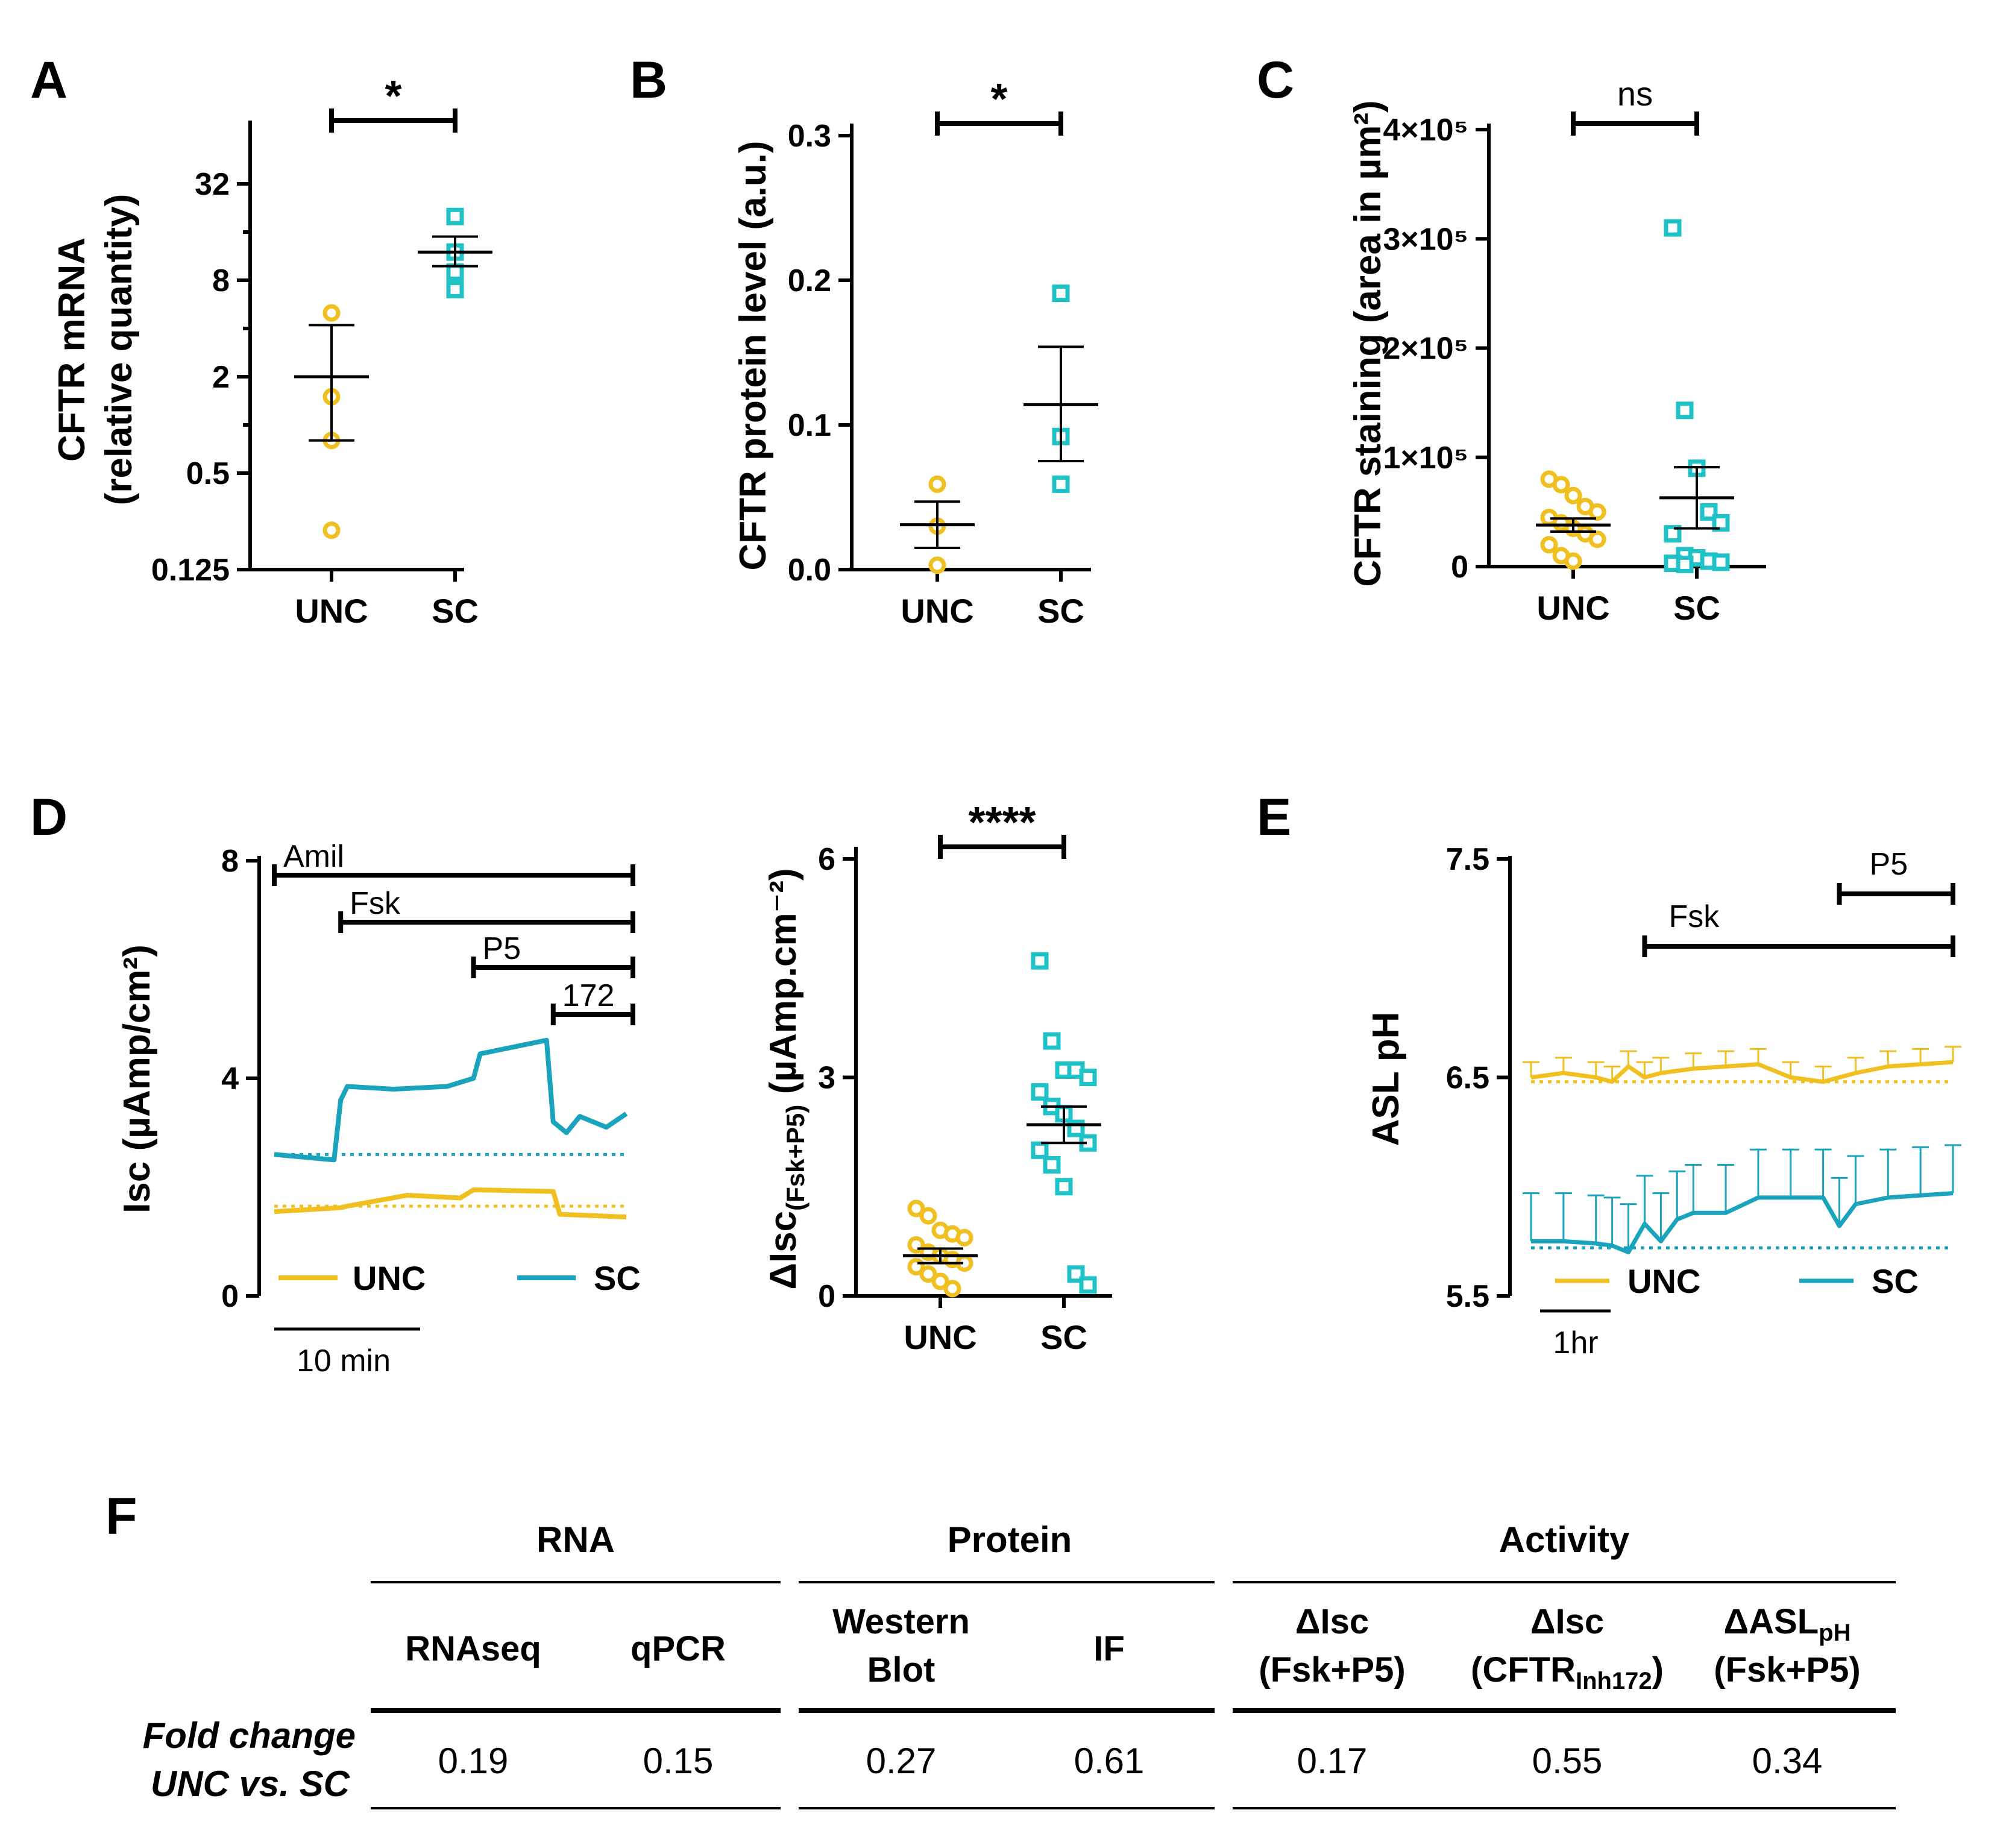 The width and height of the screenshot is (2003, 1848). What do you see at coordinates (678, 1761) in the screenshot?
I see `table-value-qpcr: 0.15` at bounding box center [678, 1761].